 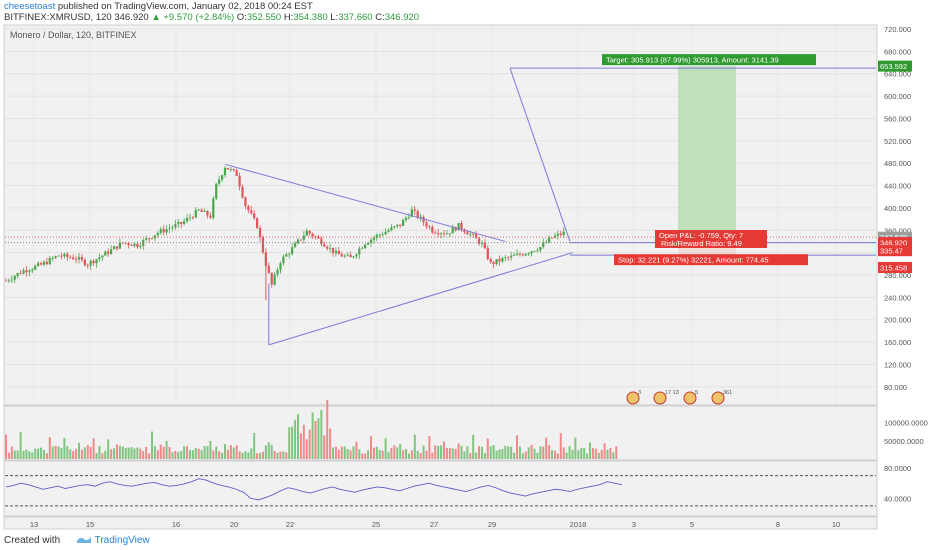 What do you see at coordinates (131, 17) in the screenshot?
I see `last-price: 346.920` at bounding box center [131, 17].